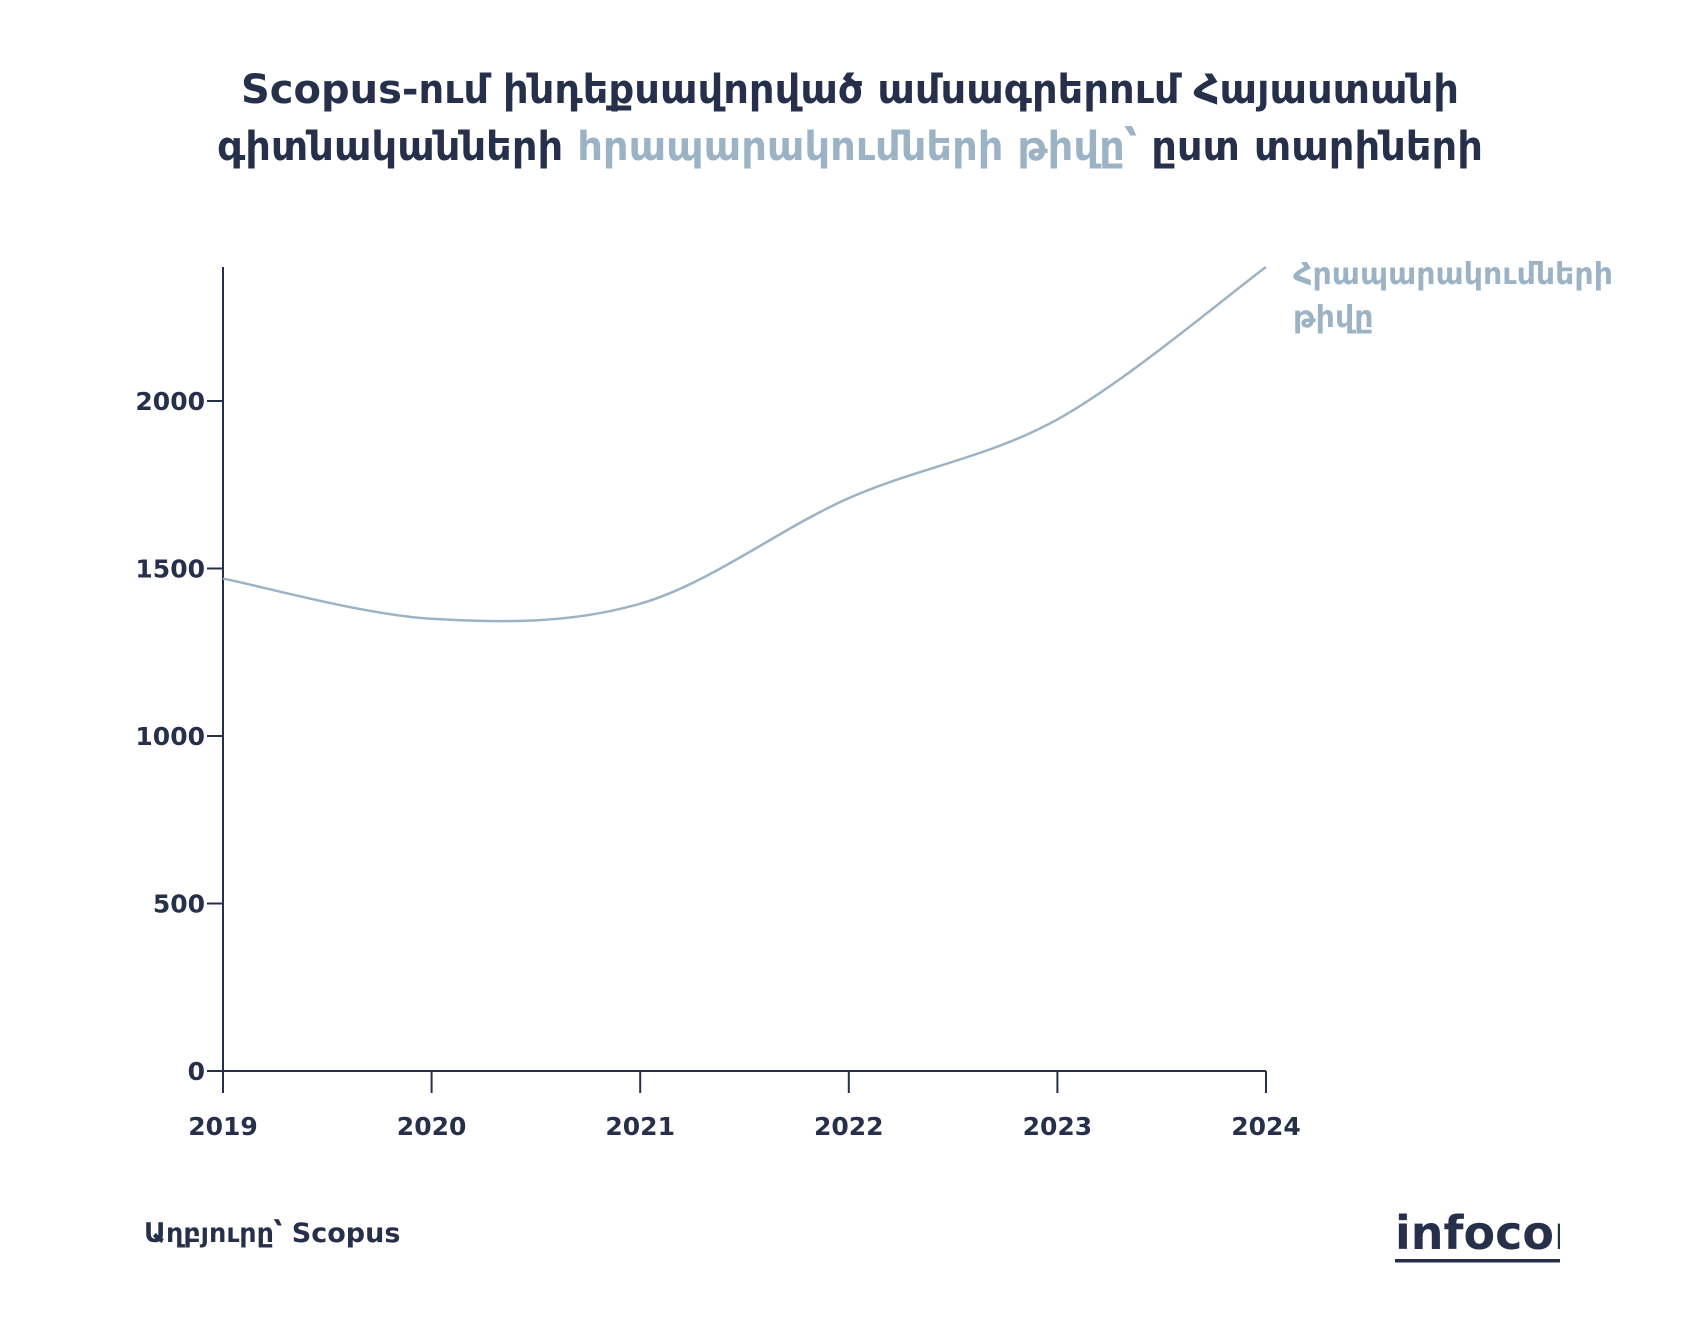  Describe the element at coordinates (397, 147) in the screenshot. I see `title-line-2-start: գիտնականների` at that location.